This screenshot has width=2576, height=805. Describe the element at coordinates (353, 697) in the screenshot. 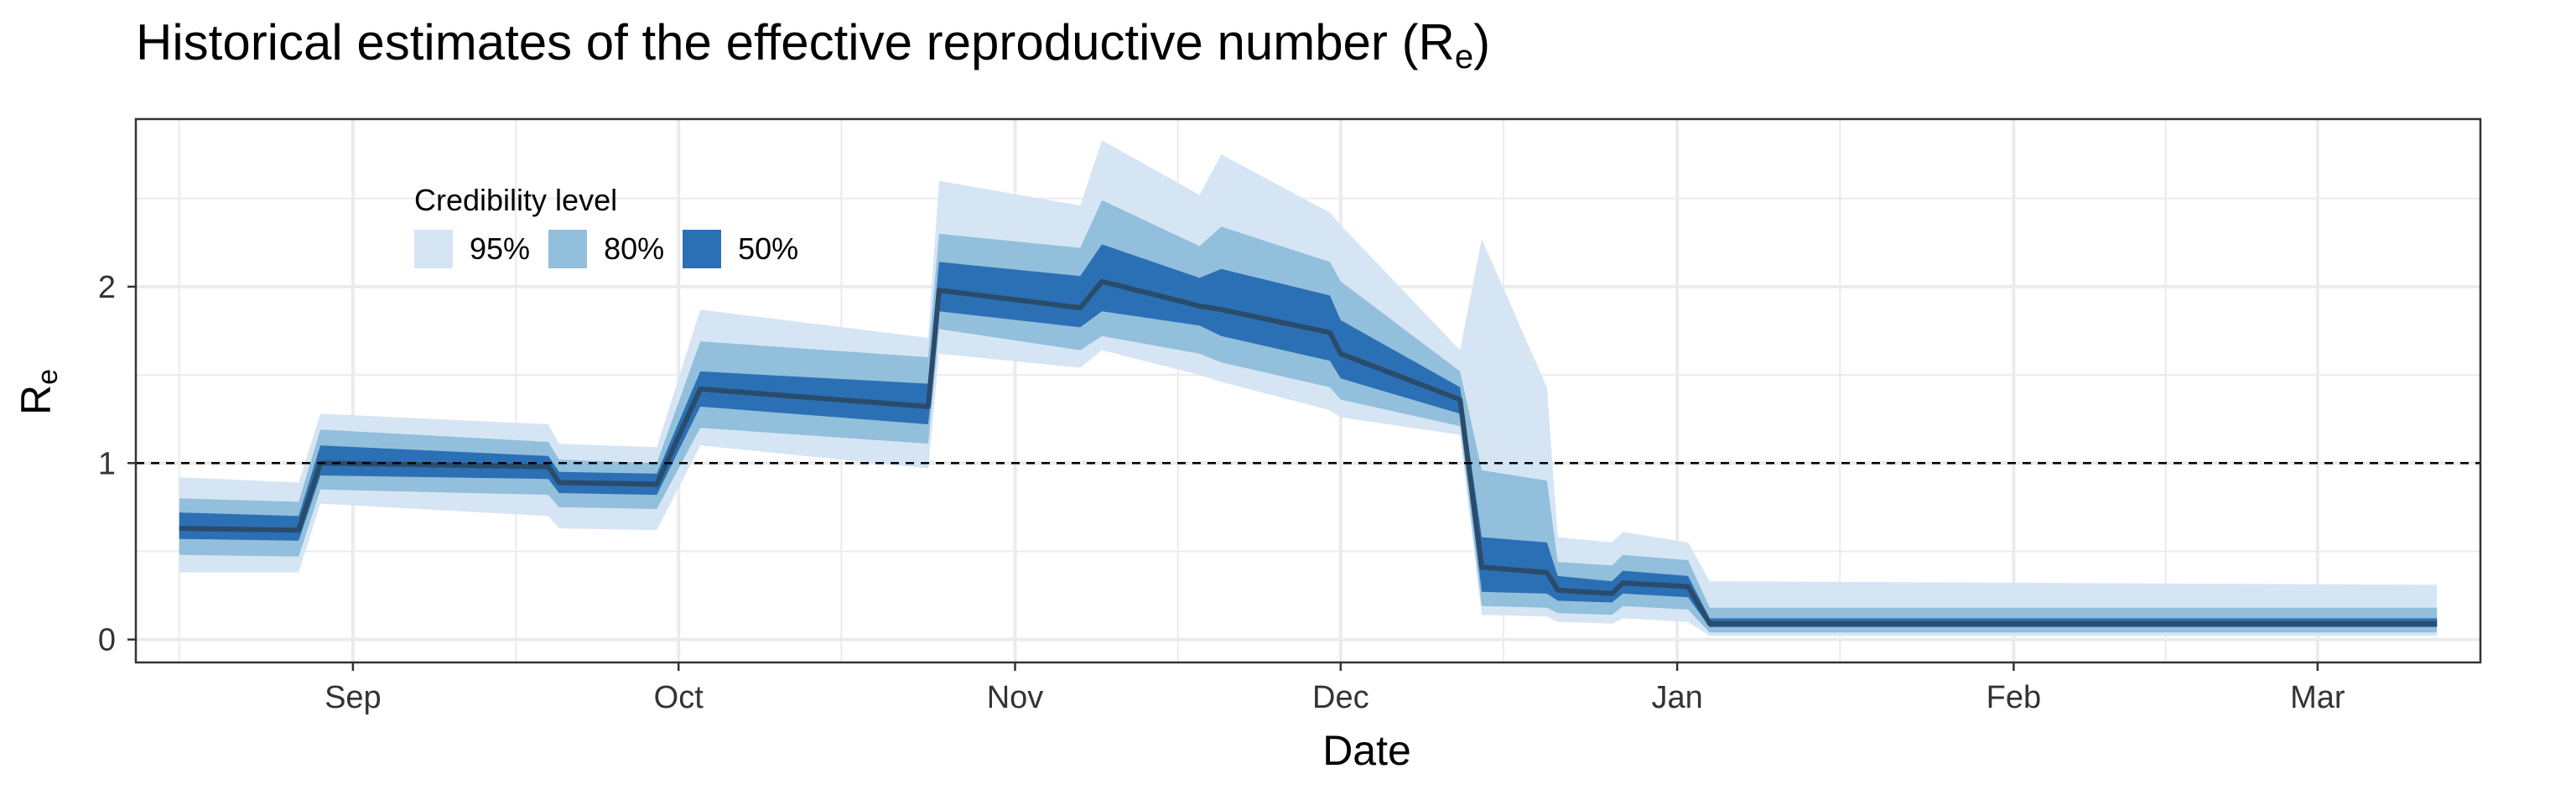

I see `x-tick-label: Sep` at that location.